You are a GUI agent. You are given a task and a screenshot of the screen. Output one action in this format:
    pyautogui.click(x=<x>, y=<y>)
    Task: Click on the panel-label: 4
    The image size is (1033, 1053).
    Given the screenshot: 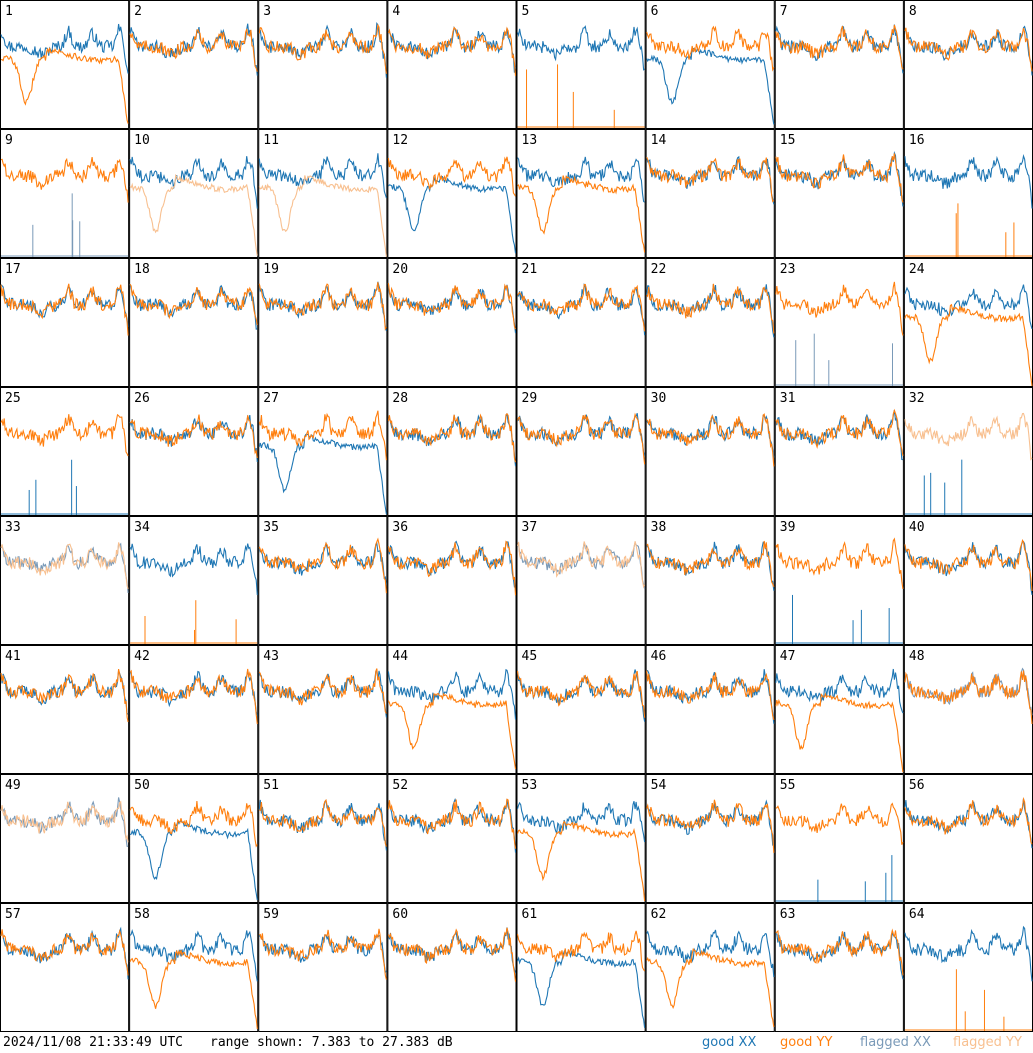 What is the action you would take?
    pyautogui.click(x=396, y=11)
    